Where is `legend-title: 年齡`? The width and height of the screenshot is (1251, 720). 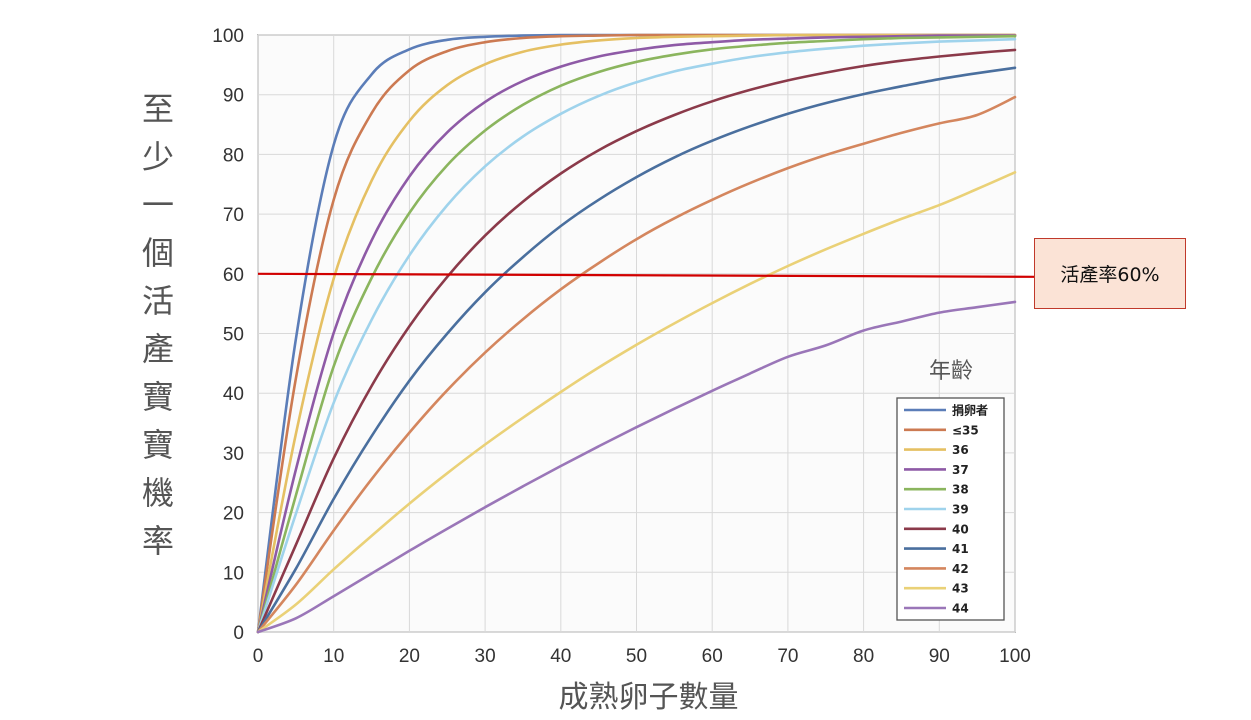 legend-title: 年齡 is located at coordinates (951, 371).